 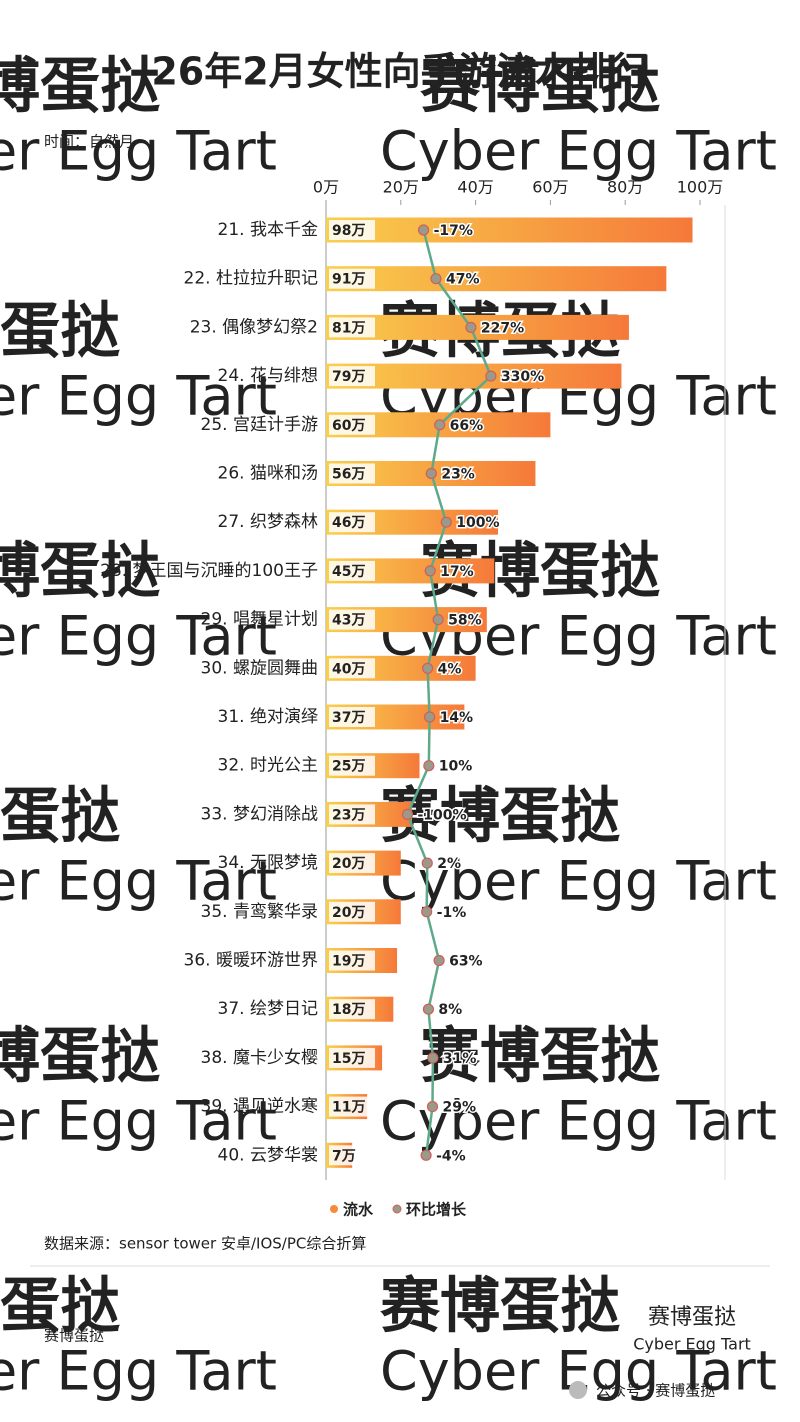 I want to click on brand-name-en: Cyber Egg Tart, so click(x=692, y=1344).